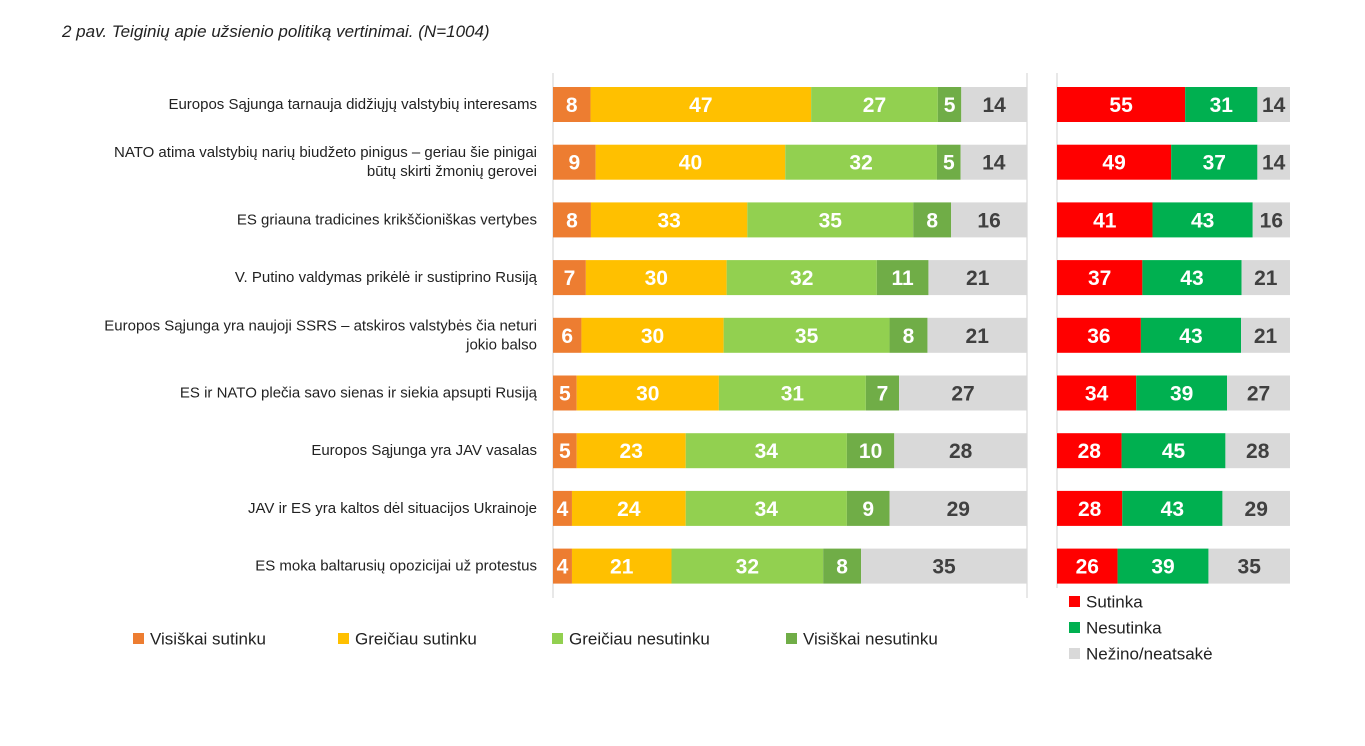  What do you see at coordinates (631, 451) in the screenshot?
I see `data-label: 23` at bounding box center [631, 451].